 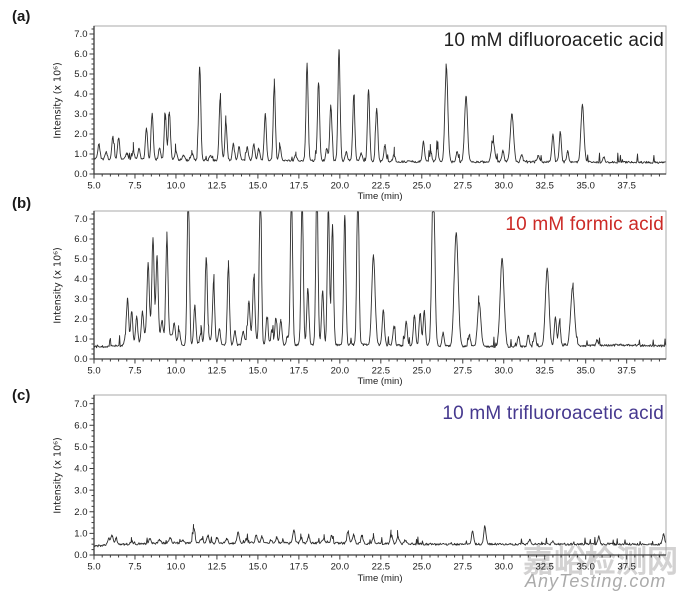 What do you see at coordinates (600, 562) in the screenshot?
I see `watermark-chinese-text: 嘉峪检测网` at bounding box center [600, 562].